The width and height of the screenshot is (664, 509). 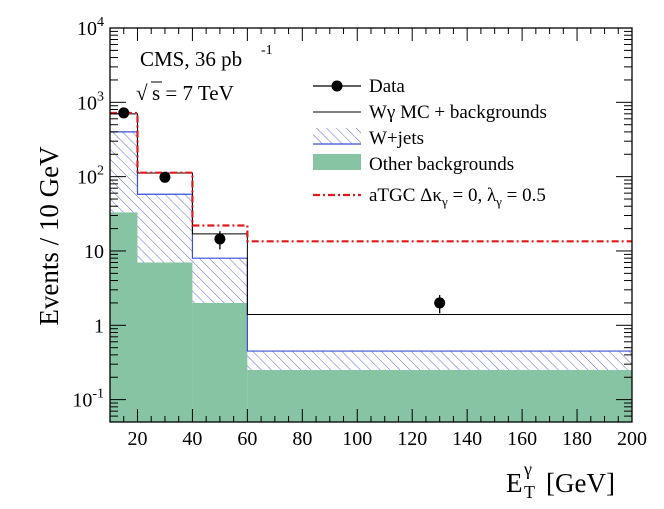 I want to click on legend-item-wjets: W+jets, so click(x=368, y=138).